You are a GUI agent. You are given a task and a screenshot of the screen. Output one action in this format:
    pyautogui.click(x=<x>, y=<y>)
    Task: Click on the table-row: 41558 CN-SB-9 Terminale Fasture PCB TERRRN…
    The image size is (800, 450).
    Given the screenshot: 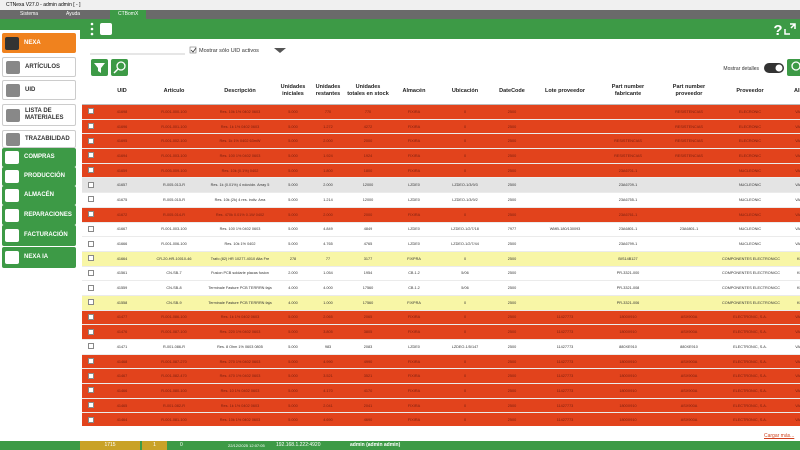 What is the action you would take?
    pyautogui.click(x=441, y=303)
    